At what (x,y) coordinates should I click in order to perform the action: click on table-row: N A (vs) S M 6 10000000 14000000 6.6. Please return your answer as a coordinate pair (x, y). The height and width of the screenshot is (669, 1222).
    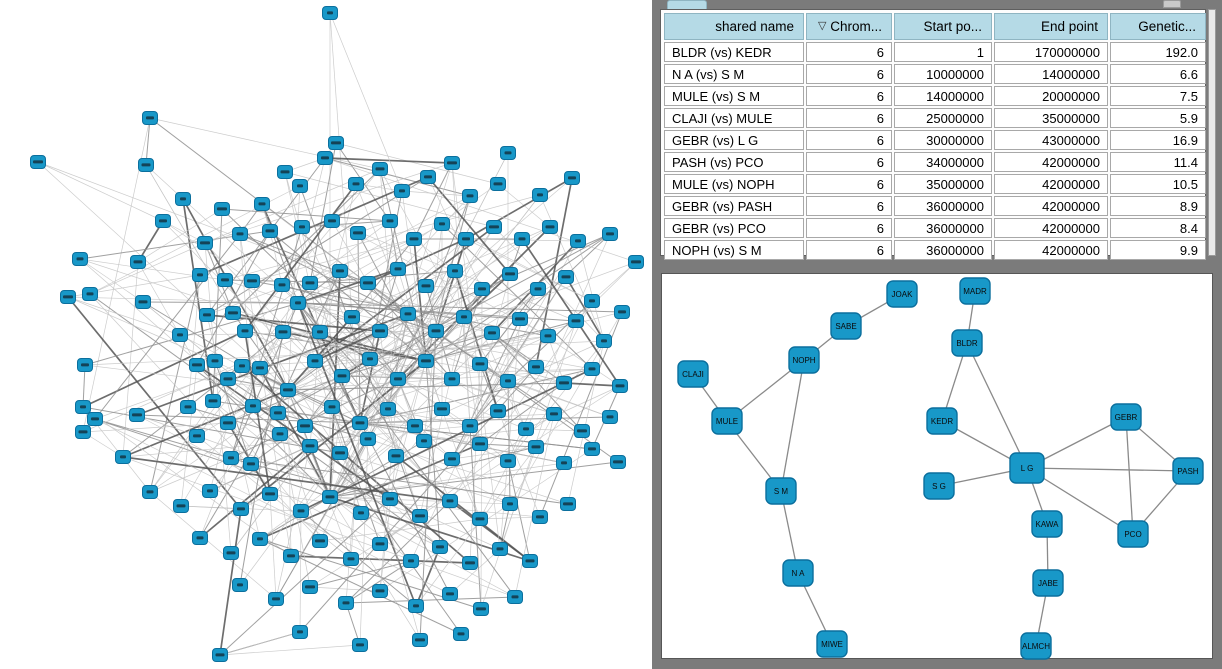
    Looking at the image, I should click on (935, 74).